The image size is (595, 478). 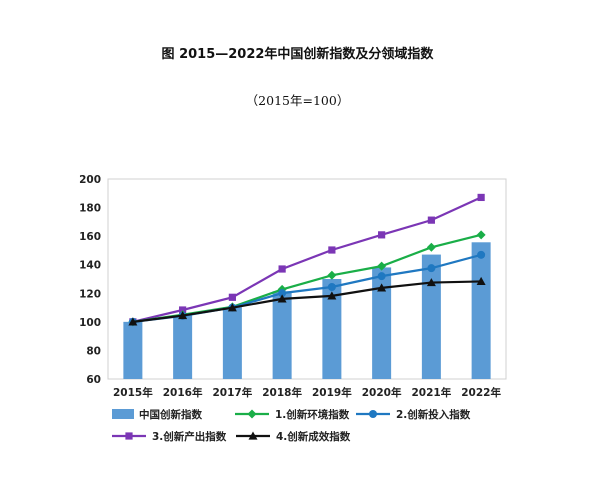 I want to click on y-tick-label: 80, so click(x=93, y=351).